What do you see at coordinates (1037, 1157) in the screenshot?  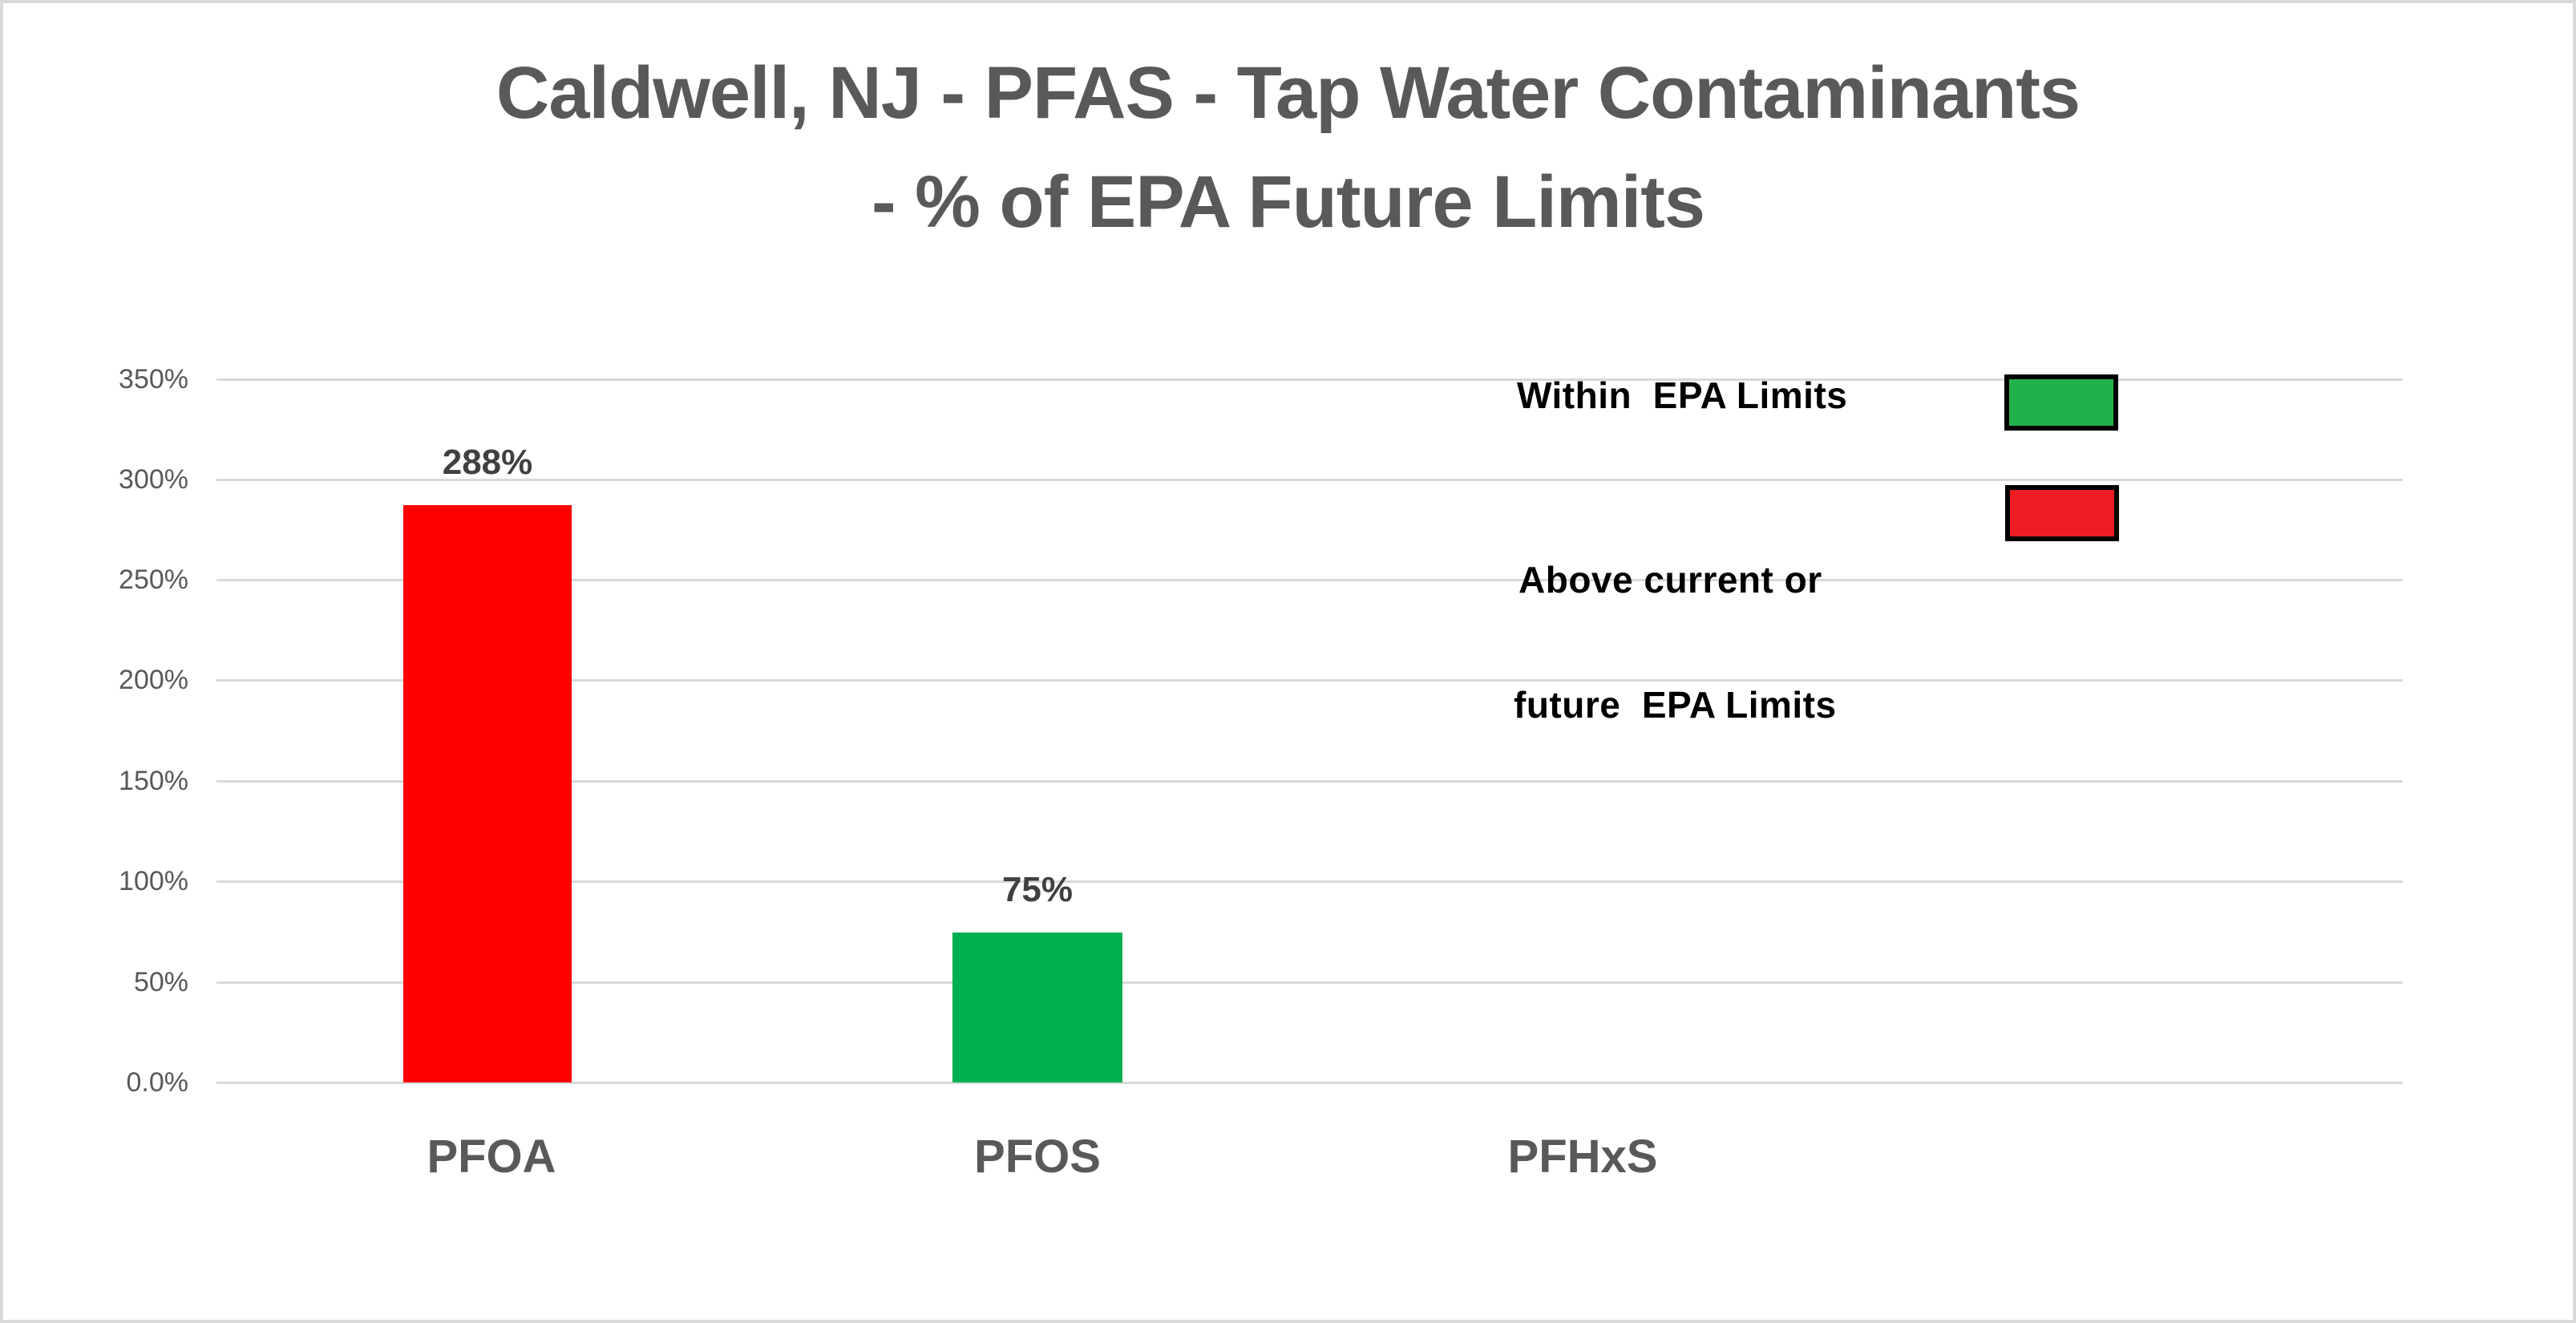 I see `x-tick-label-pfos: PFOS` at bounding box center [1037, 1157].